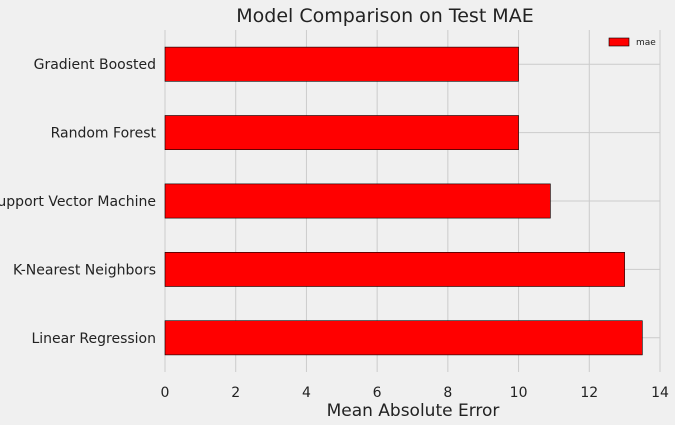 The width and height of the screenshot is (675, 425). Describe the element at coordinates (235, 393) in the screenshot. I see `x-tick-label: 2` at that location.